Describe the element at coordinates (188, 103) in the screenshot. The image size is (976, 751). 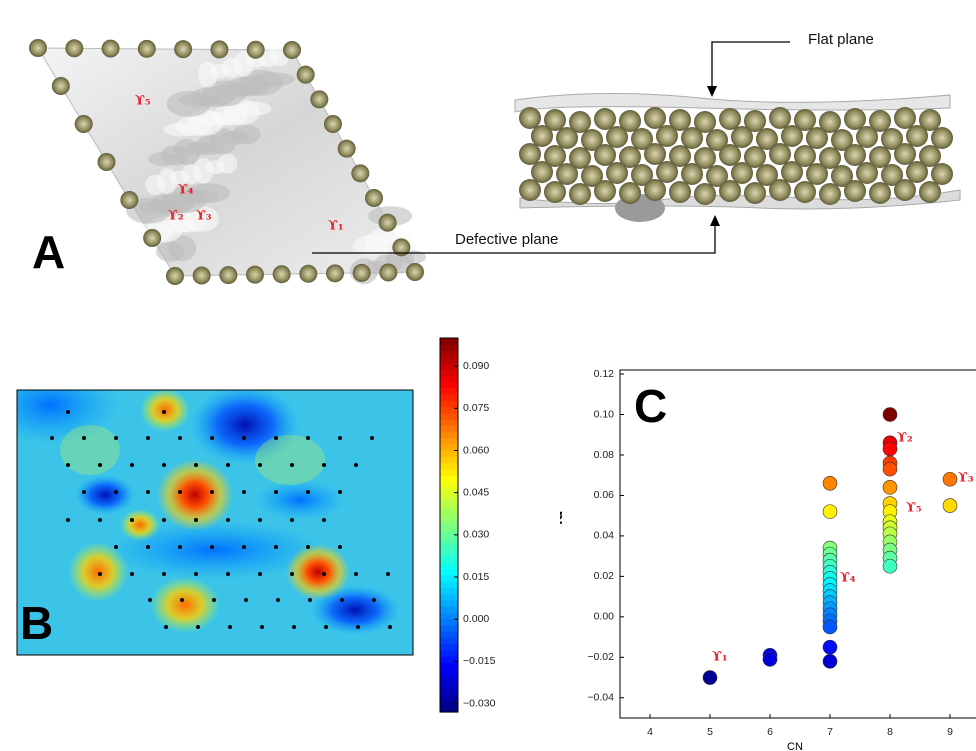
I see `surface-bump` at that location.